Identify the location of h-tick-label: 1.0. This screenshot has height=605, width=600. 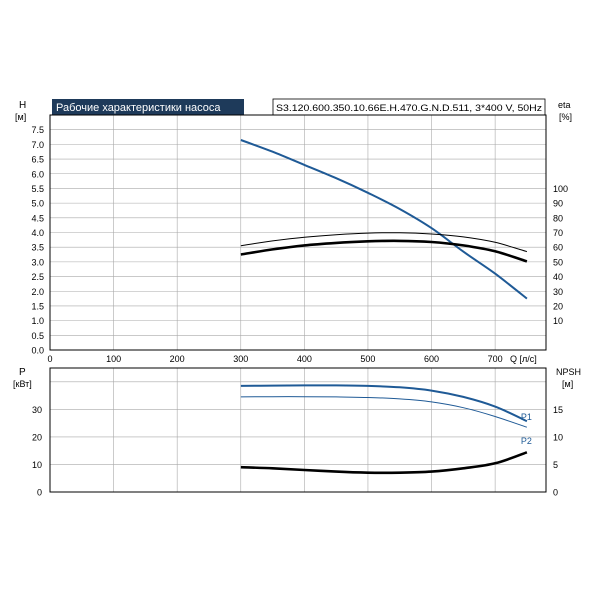
(37, 321).